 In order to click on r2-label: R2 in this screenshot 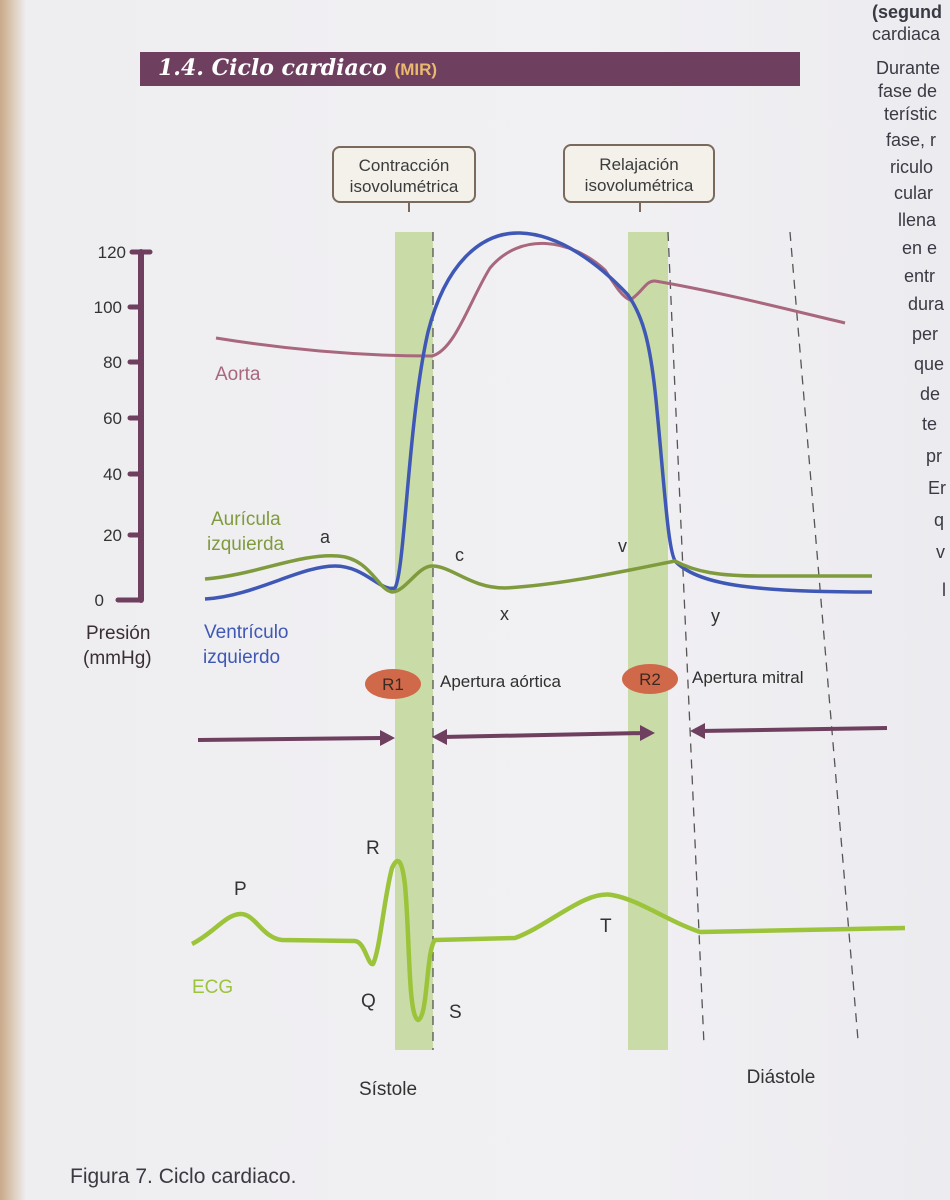, I will do `click(650, 679)`.